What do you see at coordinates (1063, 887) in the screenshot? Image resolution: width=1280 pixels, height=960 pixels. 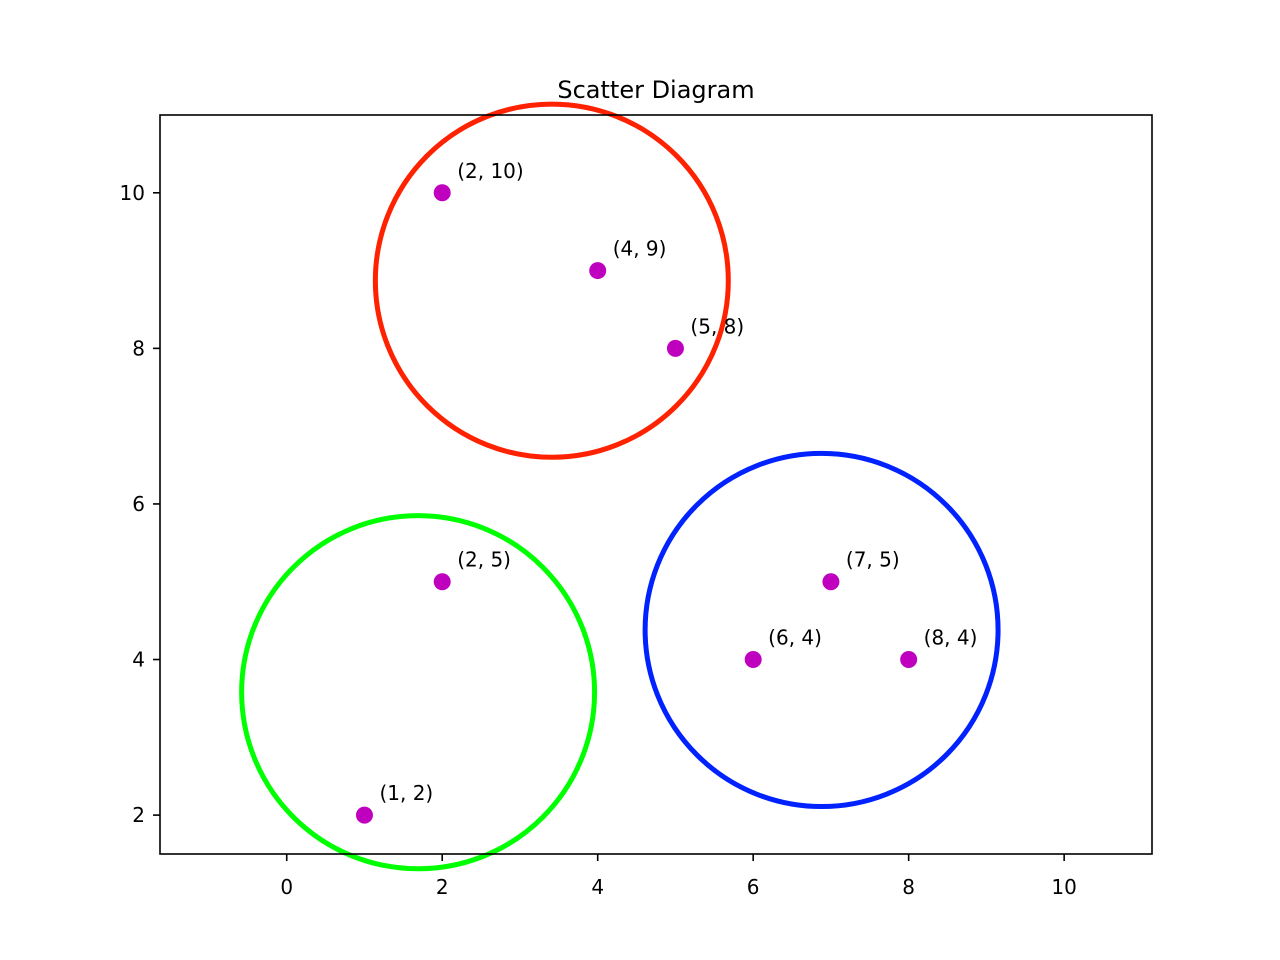 I see `x-tick-label: 10` at bounding box center [1063, 887].